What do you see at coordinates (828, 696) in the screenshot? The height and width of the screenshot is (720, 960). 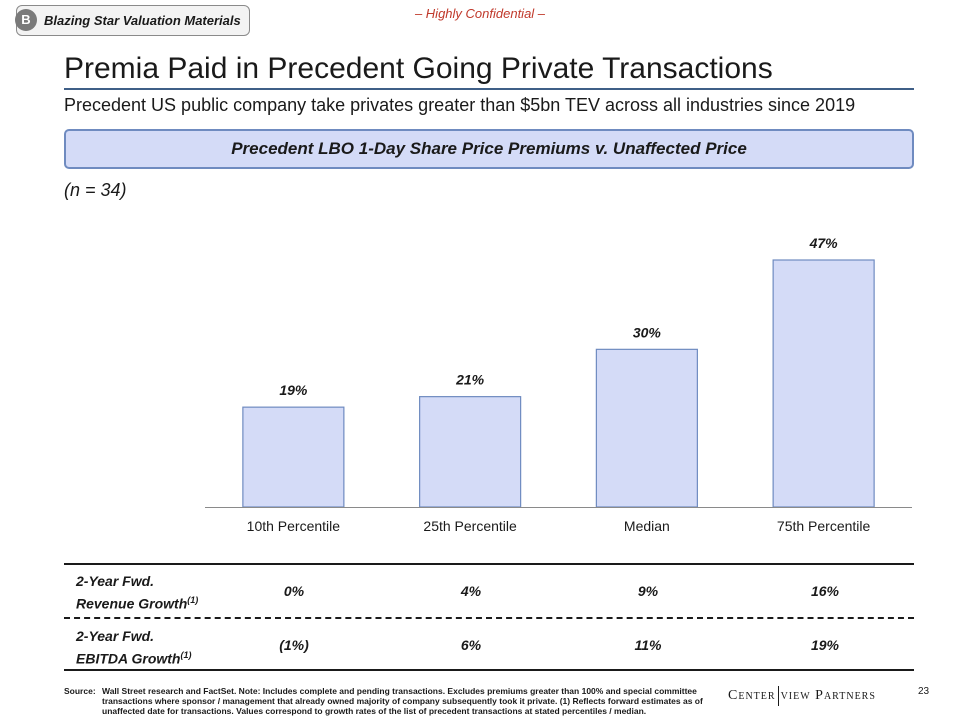 I see `logo-right-text: view Partners` at bounding box center [828, 696].